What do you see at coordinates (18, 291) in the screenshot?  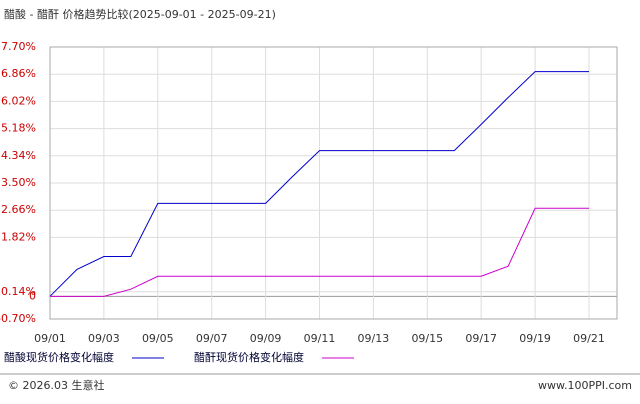 I see `y-tick-label: 0.14%` at bounding box center [18, 291].